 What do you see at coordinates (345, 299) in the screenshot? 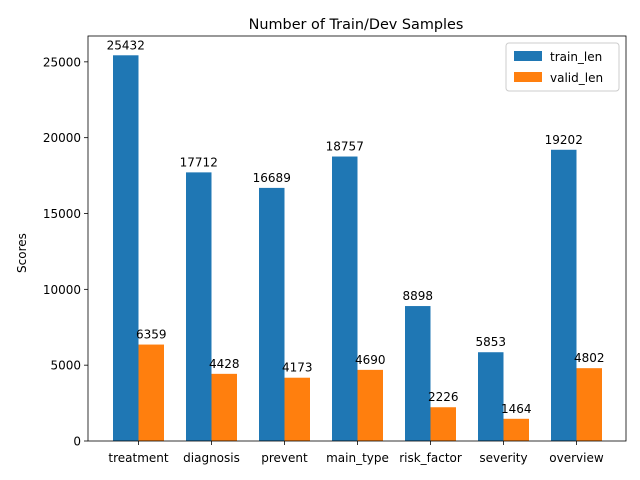
I see `bar-train_len-main_type` at bounding box center [345, 299].